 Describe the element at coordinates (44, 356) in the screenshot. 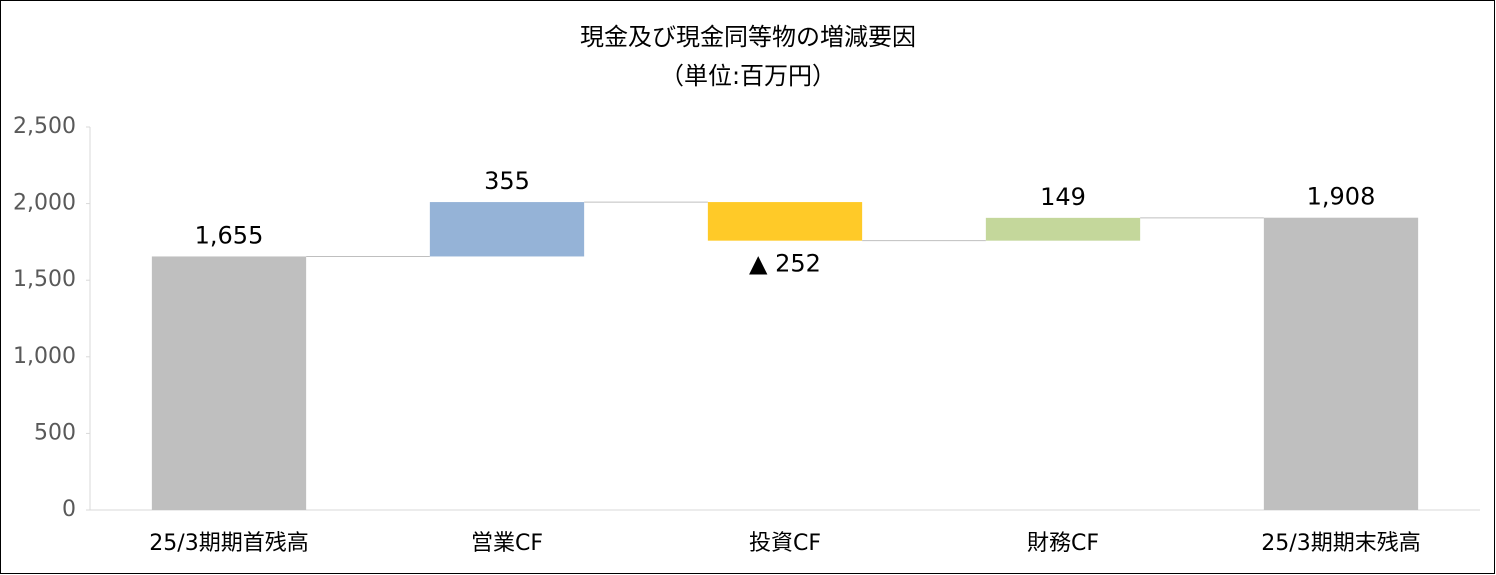

I see `y-tick-label: 1,000` at that location.